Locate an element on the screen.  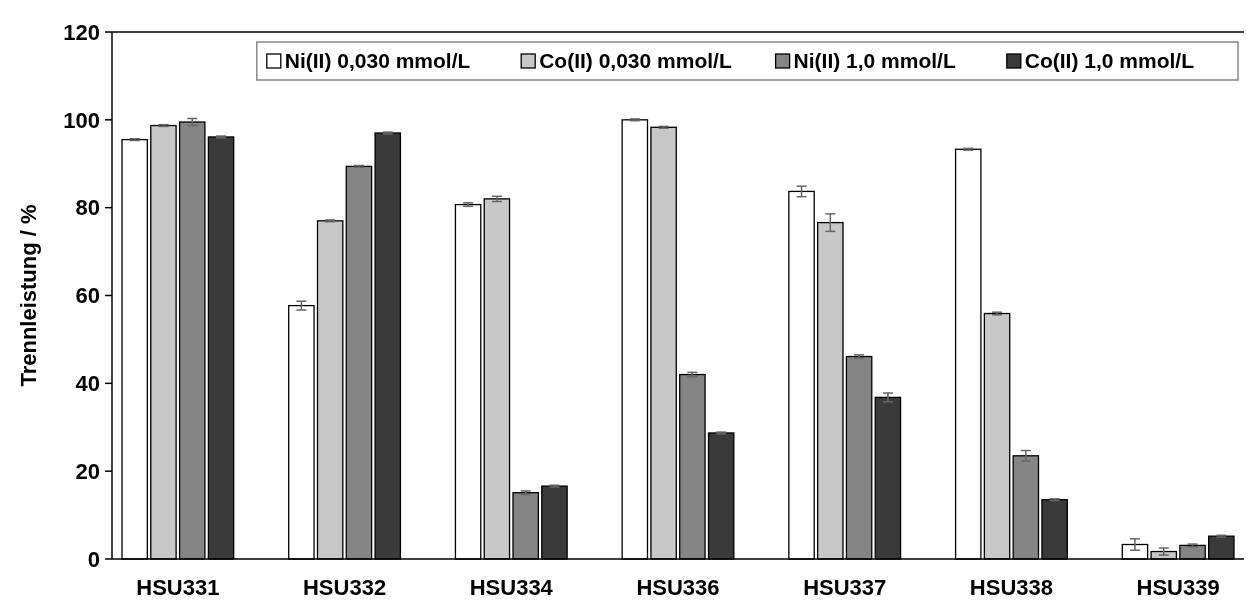
legend-label: Ni(II) 0,030 mmol/L is located at coordinates (377, 61).